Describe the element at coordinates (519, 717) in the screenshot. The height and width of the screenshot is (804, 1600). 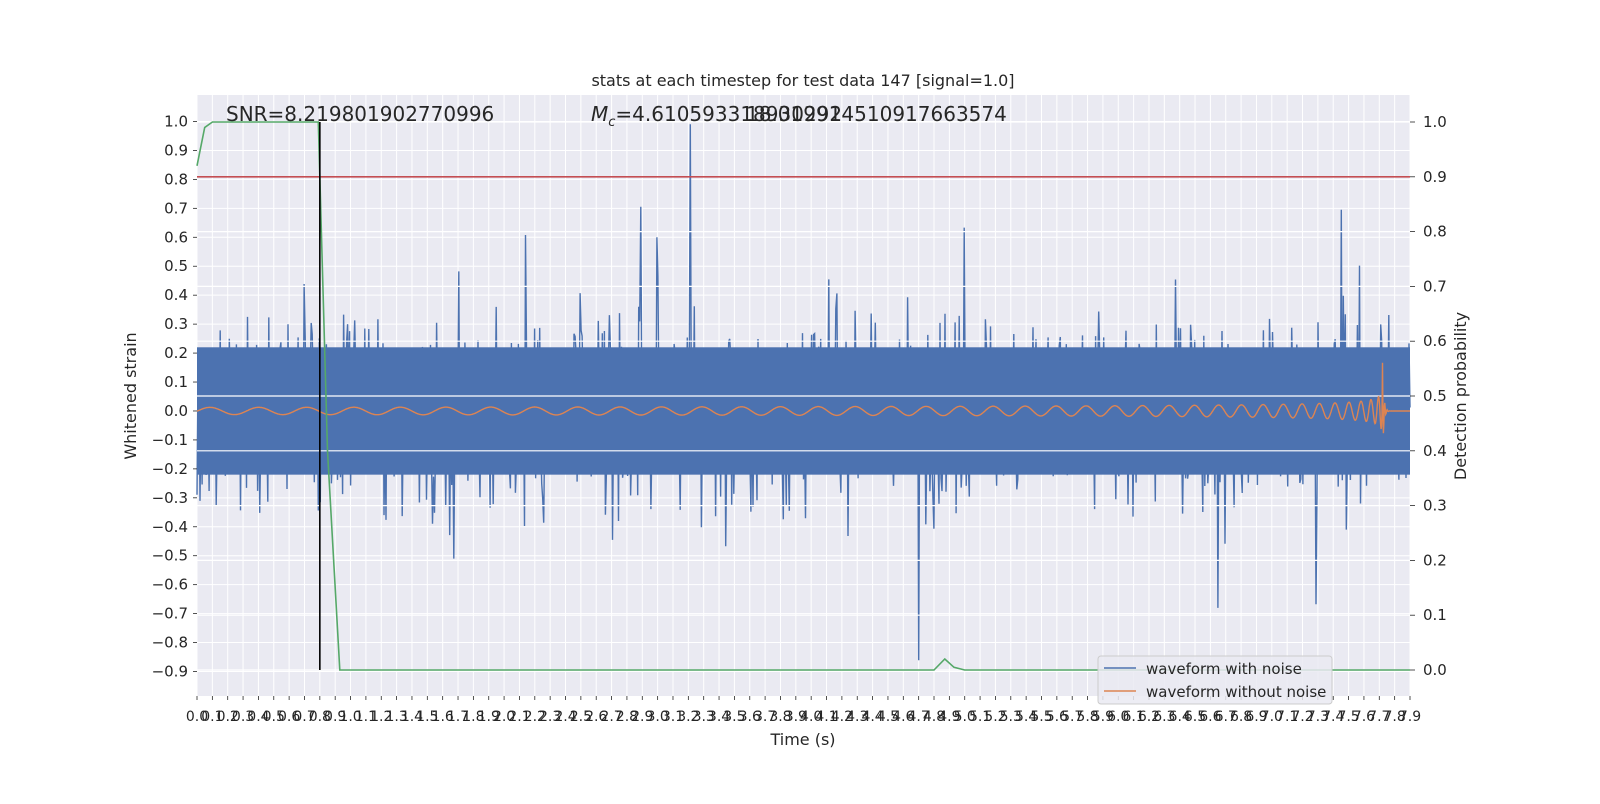
I see `x-tick-label: 2.1` at that location.